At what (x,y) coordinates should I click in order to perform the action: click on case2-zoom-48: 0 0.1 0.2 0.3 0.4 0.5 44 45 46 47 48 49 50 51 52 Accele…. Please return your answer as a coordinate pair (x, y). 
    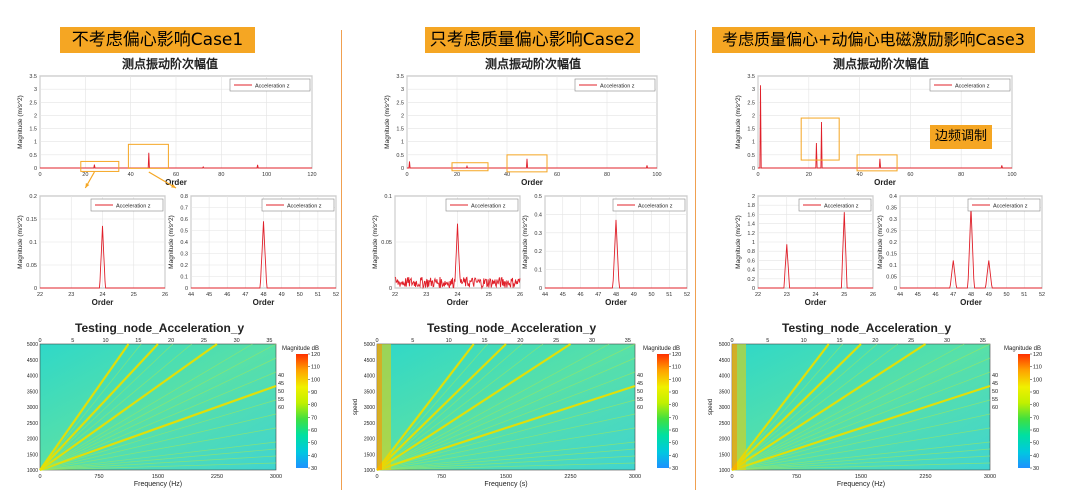
    Looking at the image, I should click on (606, 250).